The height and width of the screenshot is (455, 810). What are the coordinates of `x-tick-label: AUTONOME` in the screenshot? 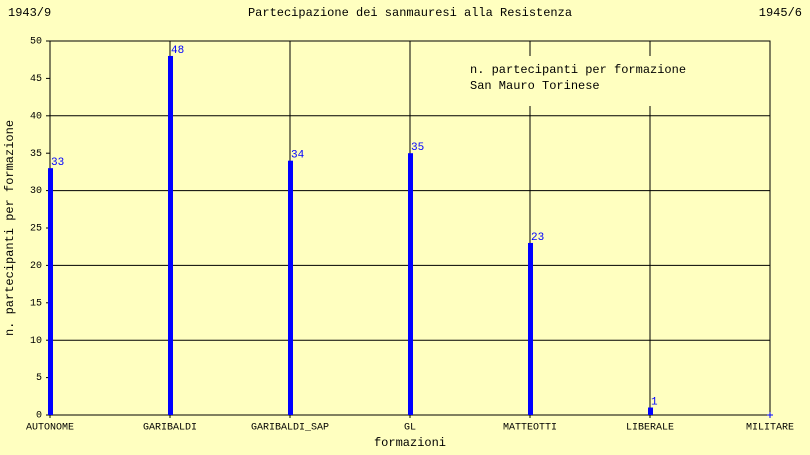 It's located at (50, 428).